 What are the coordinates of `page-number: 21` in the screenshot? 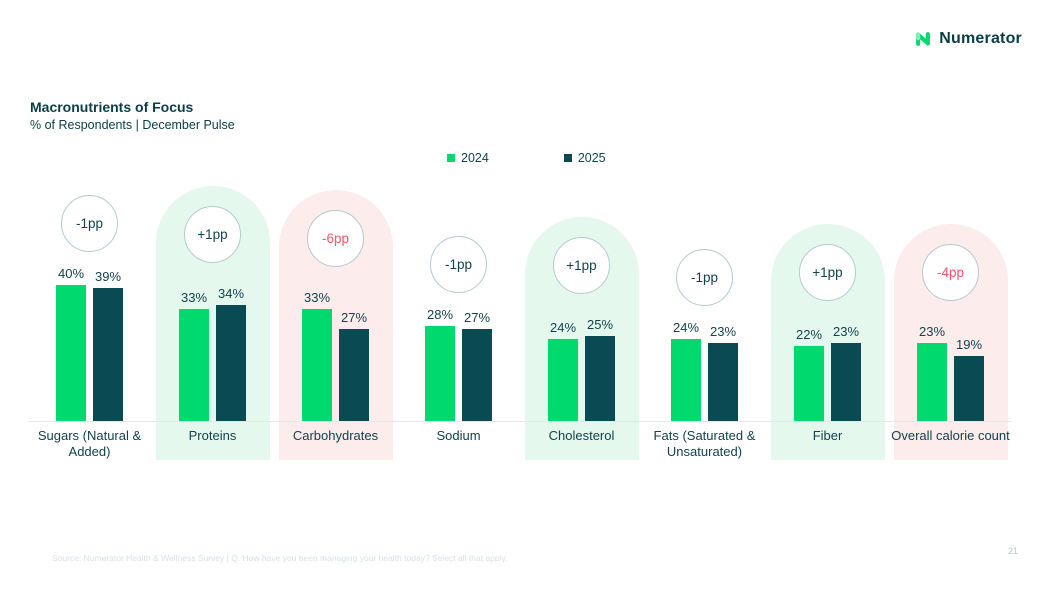 It's located at (1012, 551).